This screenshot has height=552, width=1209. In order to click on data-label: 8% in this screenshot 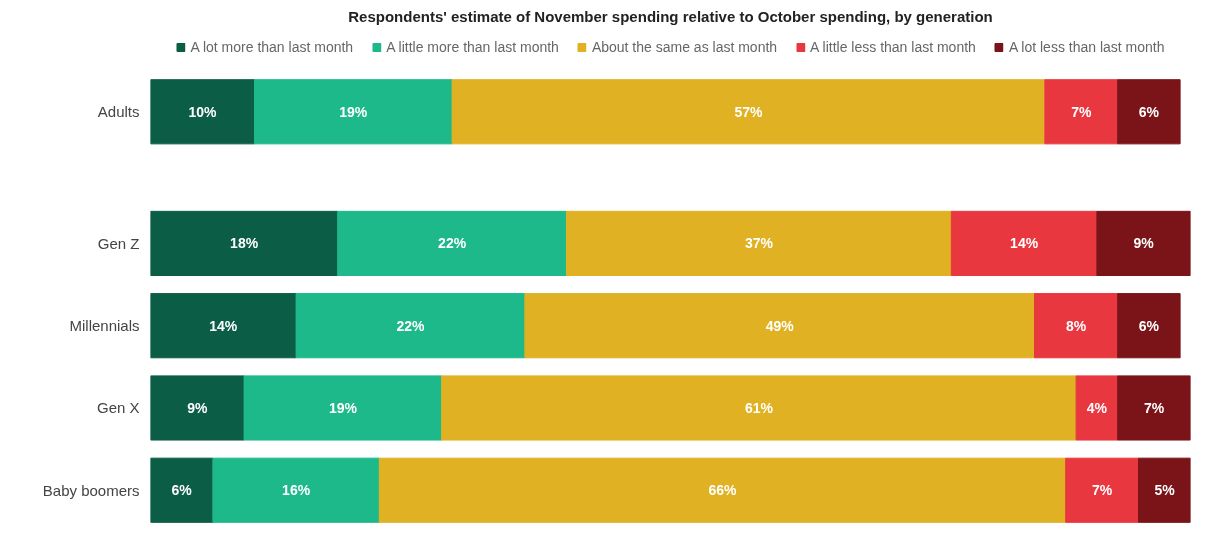, I will do `click(1076, 325)`.